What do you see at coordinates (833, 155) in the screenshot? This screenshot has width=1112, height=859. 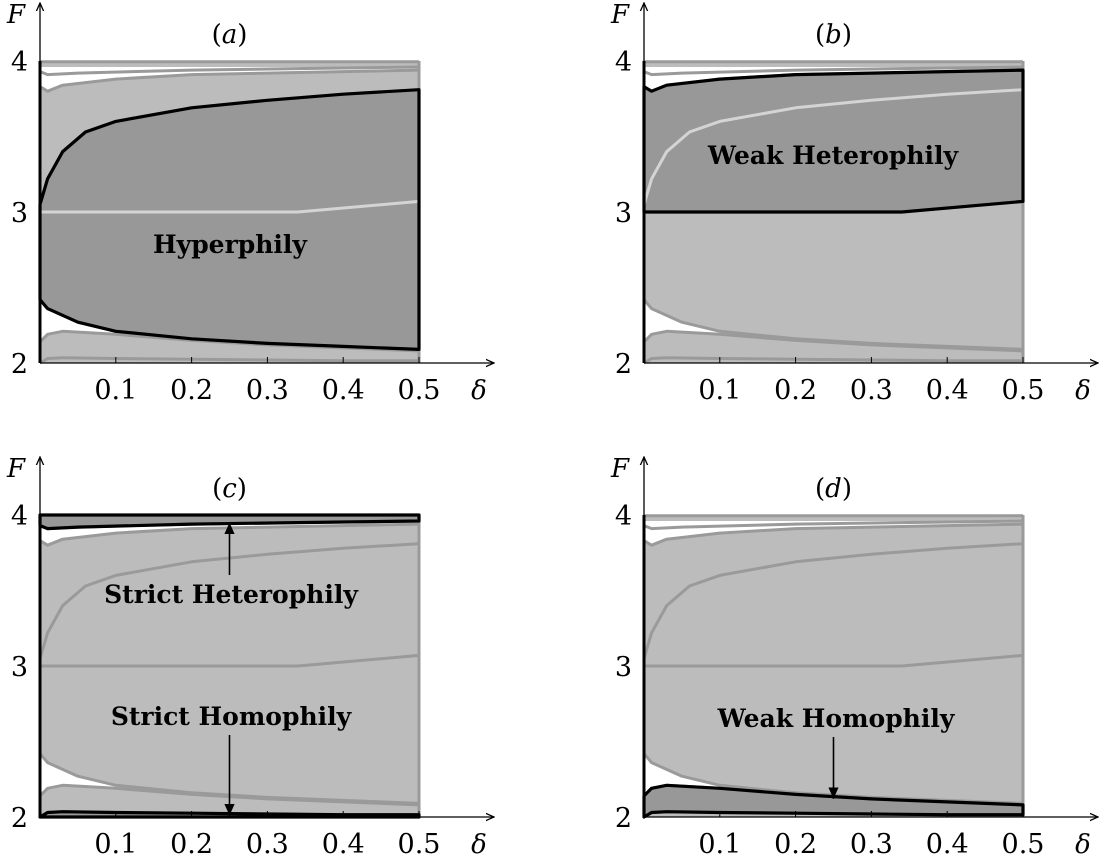 I see `region-label: Weak Heterophily` at bounding box center [833, 155].